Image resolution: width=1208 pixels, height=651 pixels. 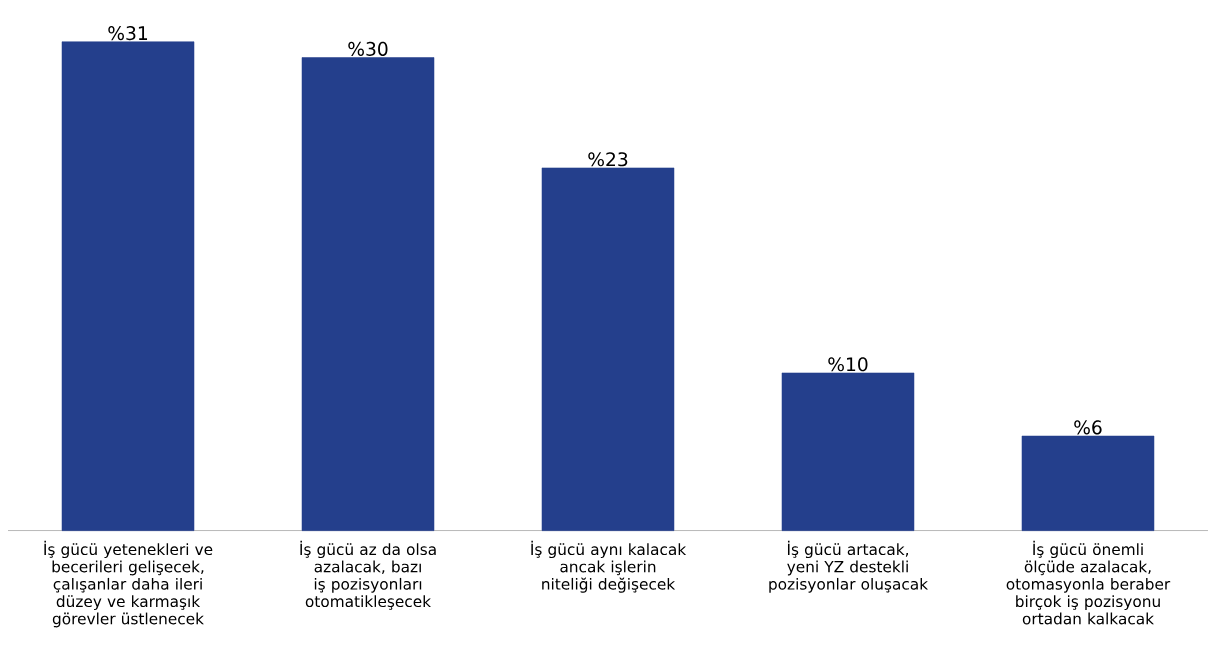 What do you see at coordinates (368, 576) in the screenshot?
I see `x-tick-label: İş gücü az da olsa azalacak, bazı iş pozisyonları otomatikleşecek` at bounding box center [368, 576].